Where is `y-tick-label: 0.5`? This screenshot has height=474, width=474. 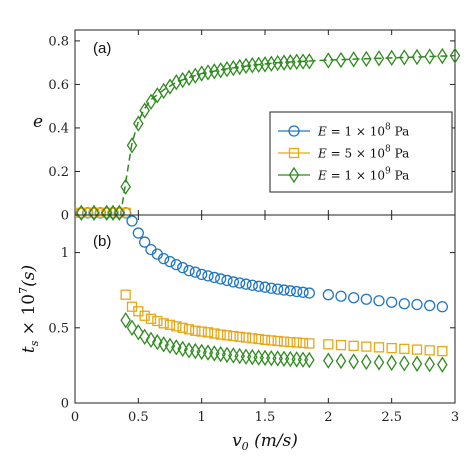 y-tick-label: 0.5 is located at coordinates (58, 328).